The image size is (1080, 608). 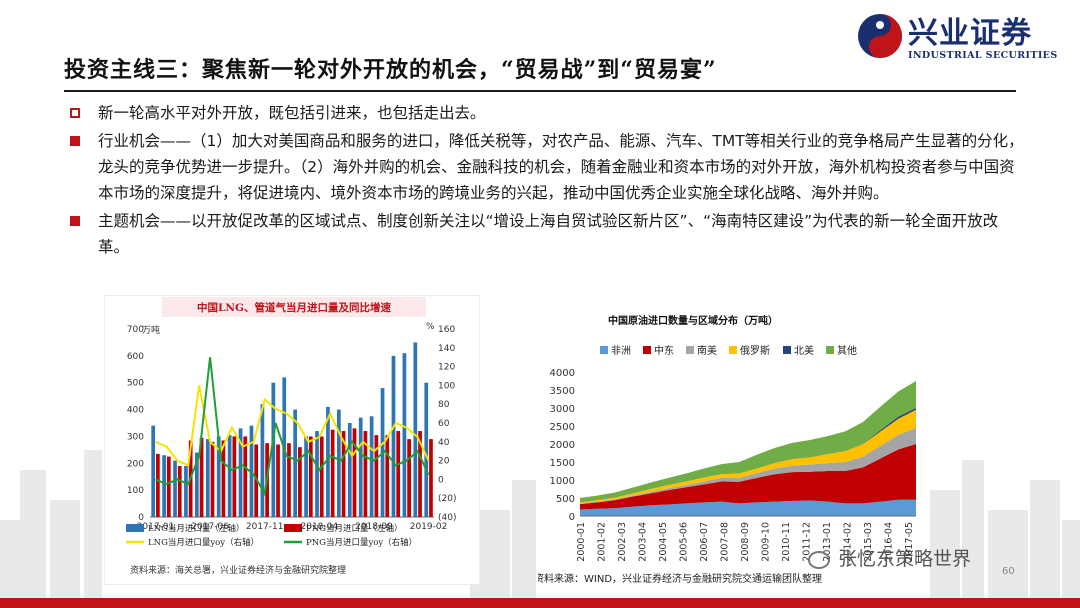 I want to click on solid-square-bullet-icon, so click(x=75, y=141).